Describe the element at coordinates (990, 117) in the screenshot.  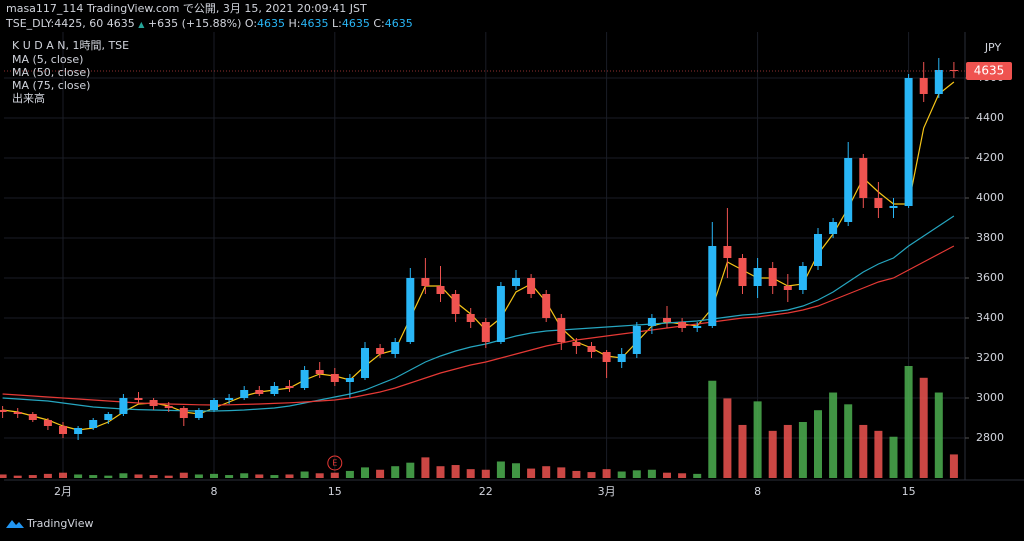
I see `y-tick-label: 4400` at that location.